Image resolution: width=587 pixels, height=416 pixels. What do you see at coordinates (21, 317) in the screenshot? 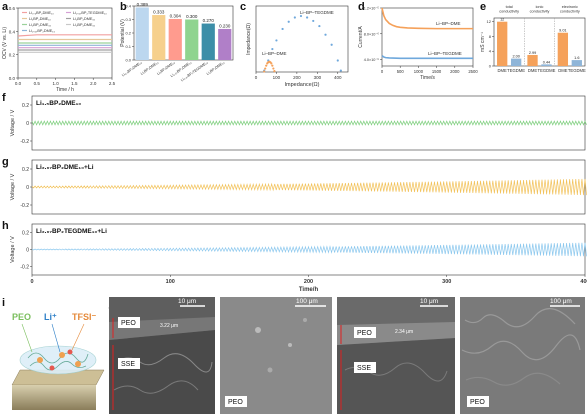
I see `schematic-label-peo: PEO` at bounding box center [21, 317].